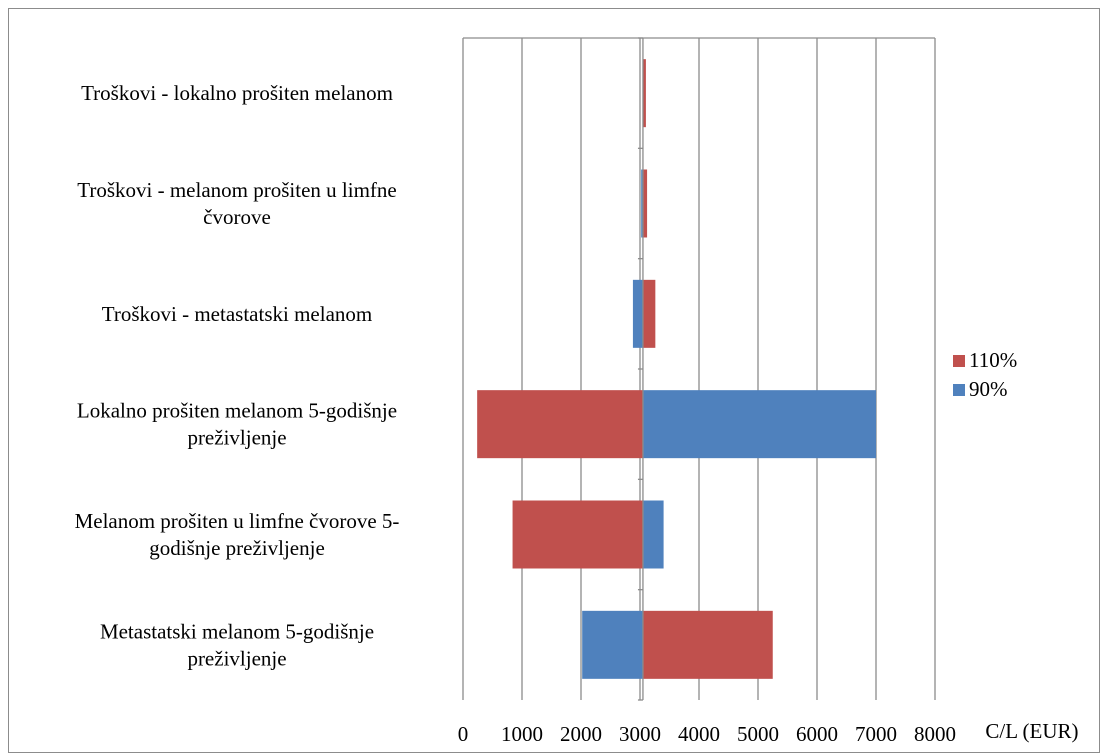 Image resolution: width=1102 pixels, height=756 pixels. I want to click on category-label-2-0: Troškovi - metastatski melanom, so click(237, 314).